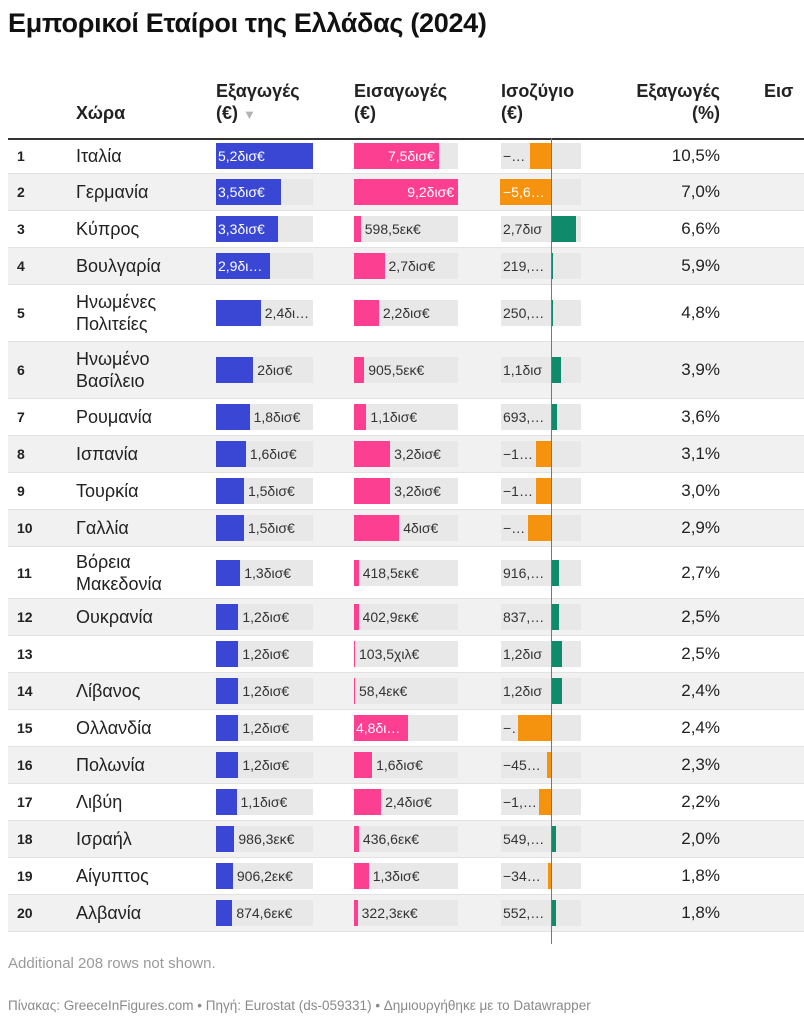 This screenshot has height=1024, width=804. I want to click on imports-value-label: 3,2δισ€, so click(417, 454).